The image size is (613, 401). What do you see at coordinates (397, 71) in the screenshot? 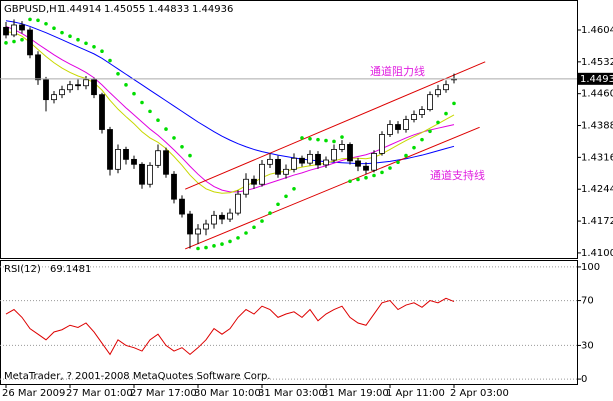
I see `annotation: 通道阻力线` at bounding box center [397, 71].